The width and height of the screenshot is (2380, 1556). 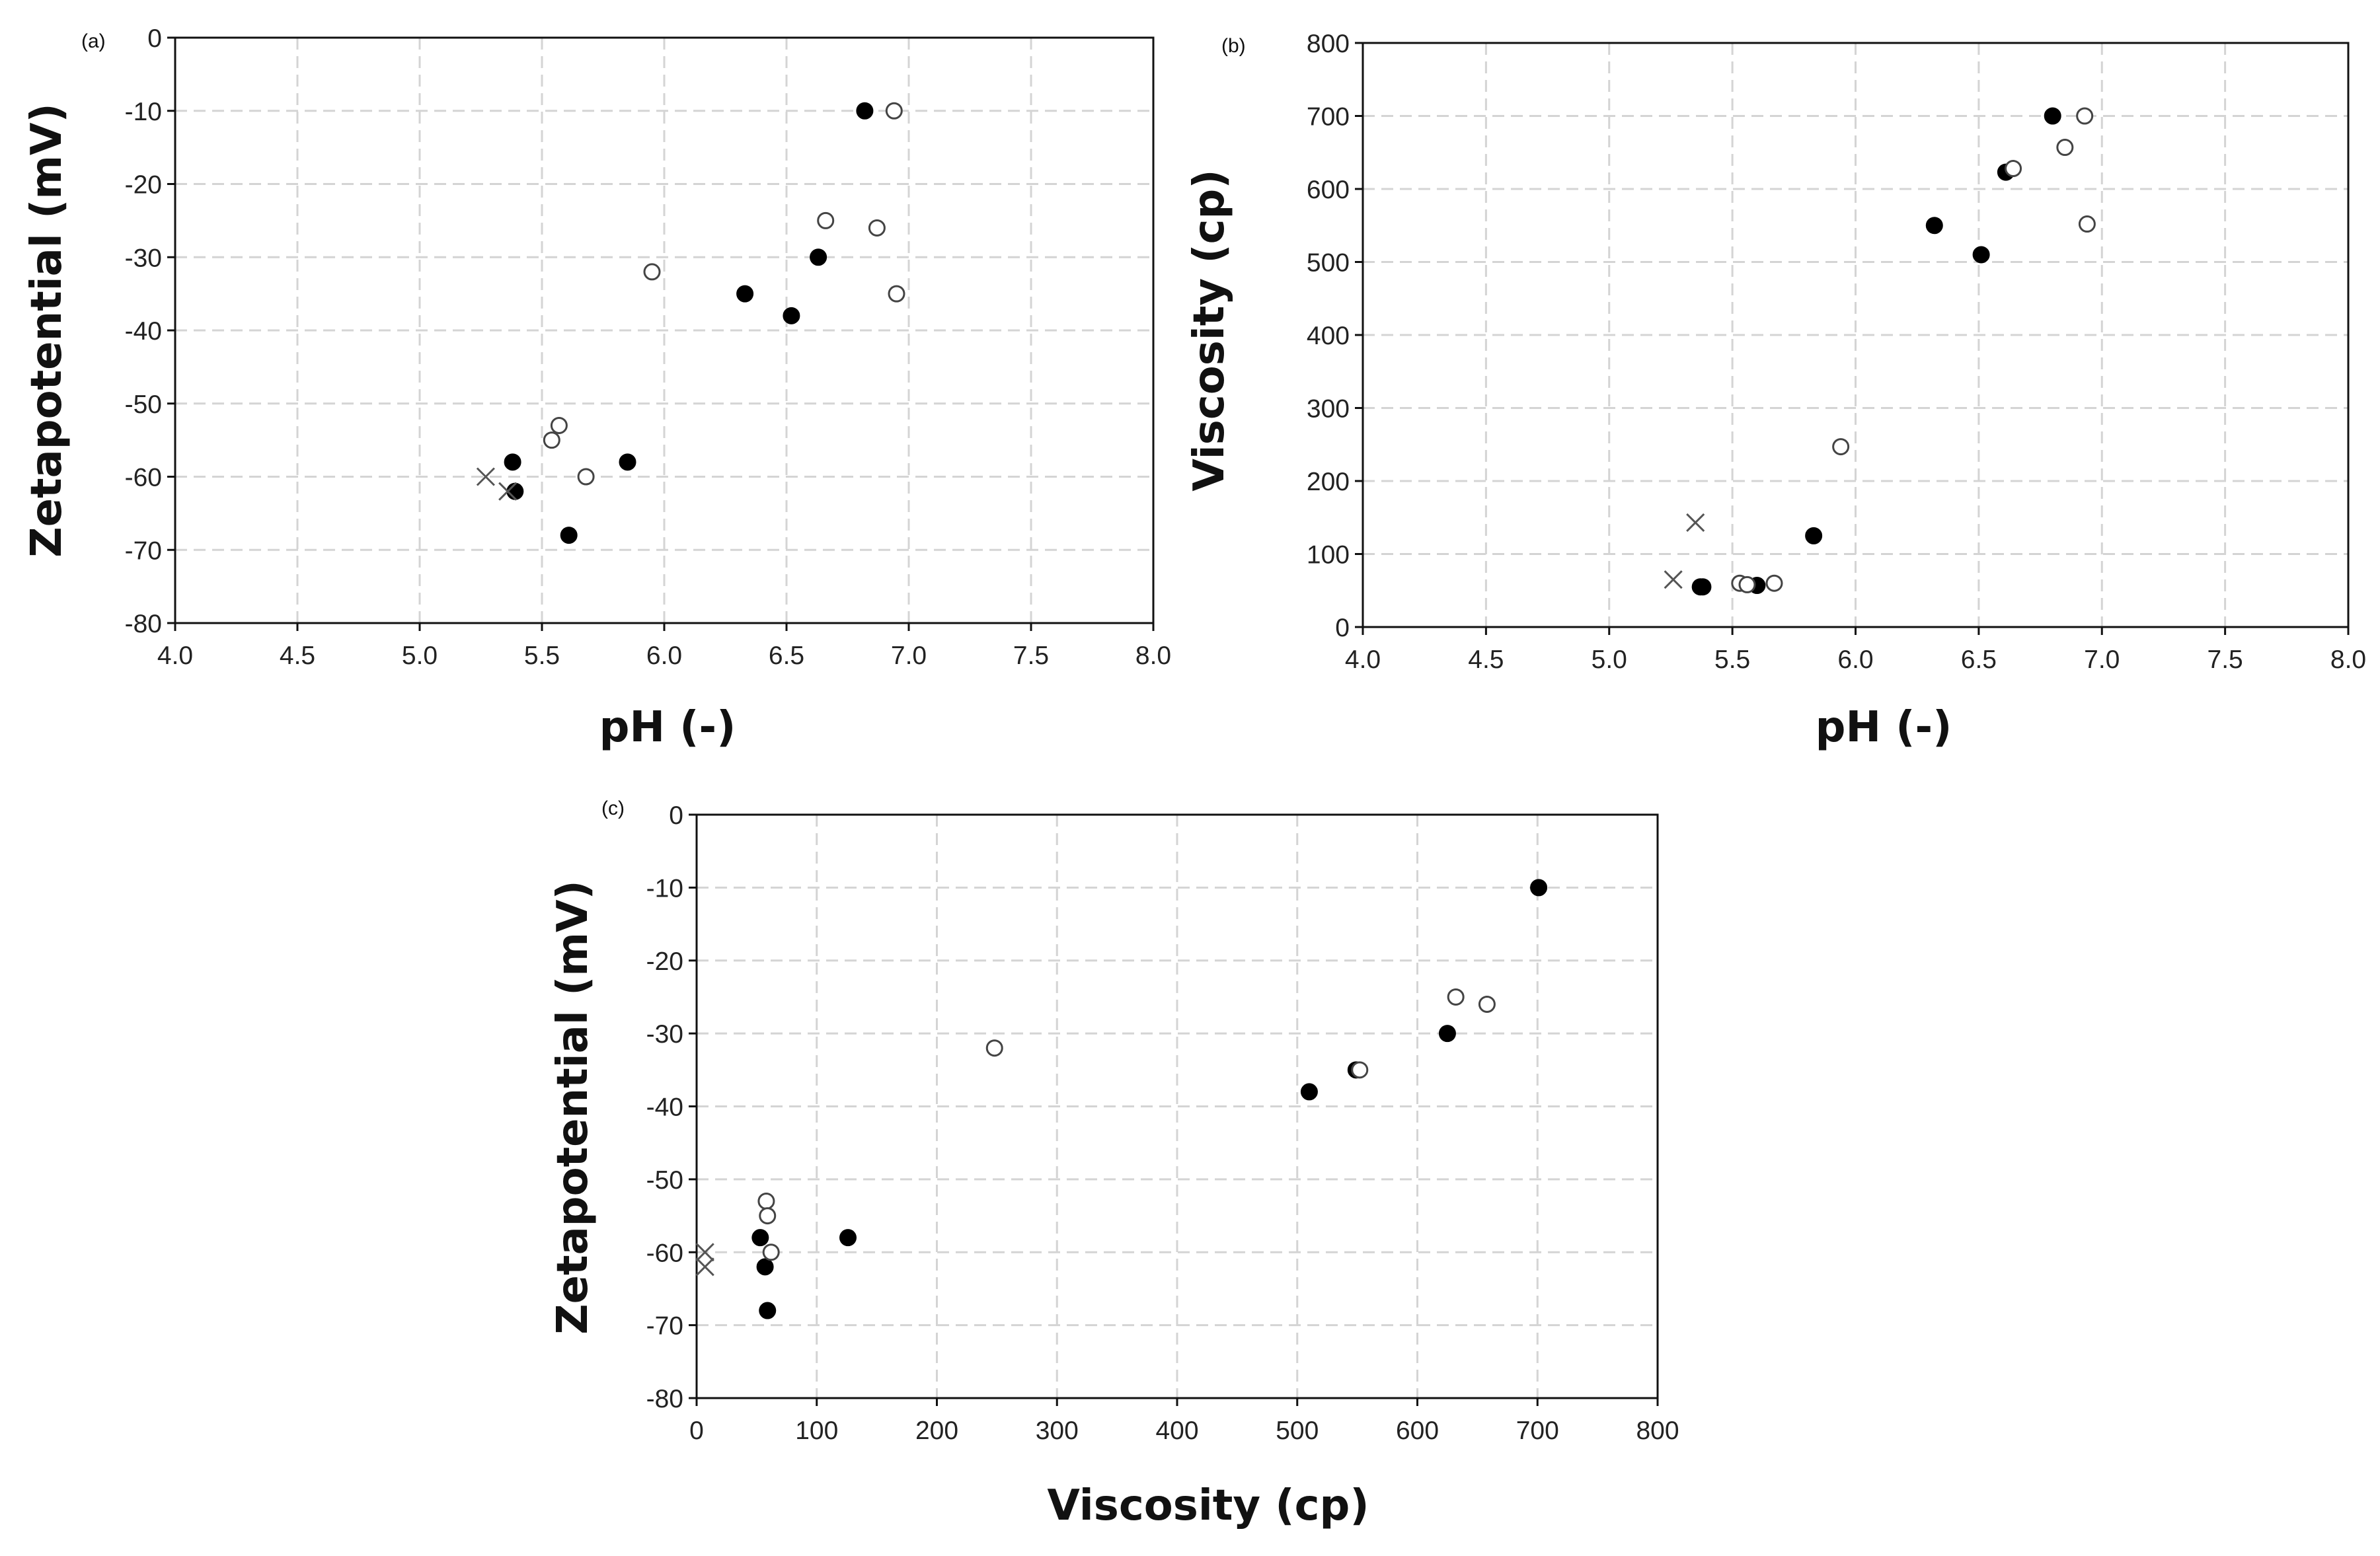 I want to click on panel-label: (c), so click(x=613, y=808).